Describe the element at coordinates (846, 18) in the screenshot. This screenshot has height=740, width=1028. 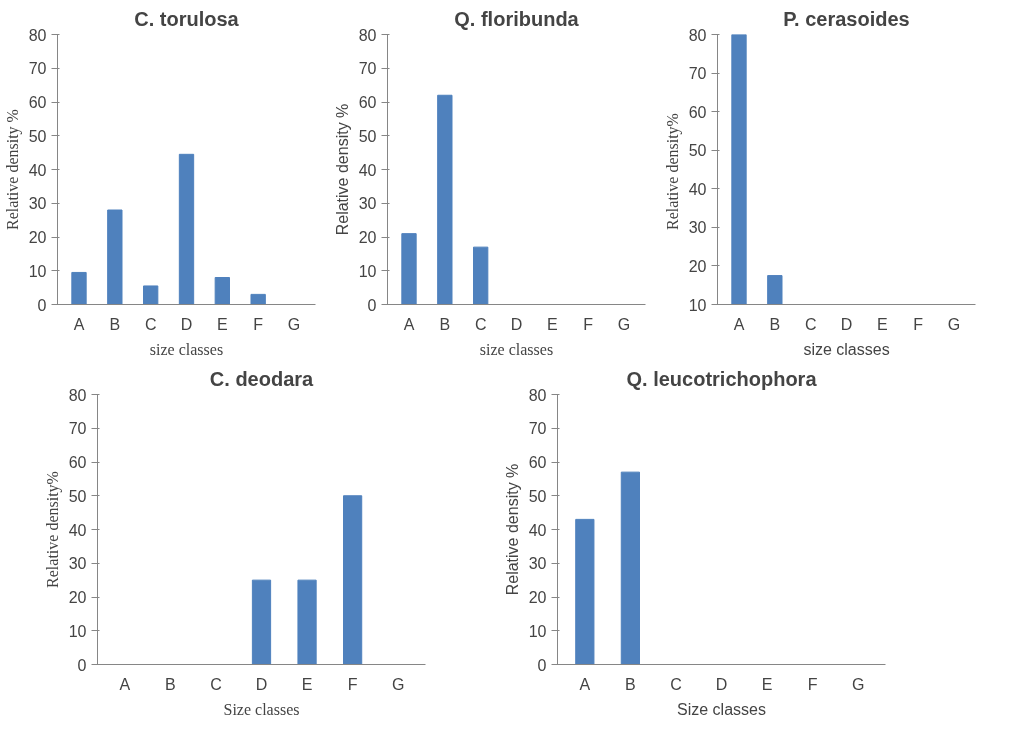
I see `chart-title: P. cerasoides` at that location.